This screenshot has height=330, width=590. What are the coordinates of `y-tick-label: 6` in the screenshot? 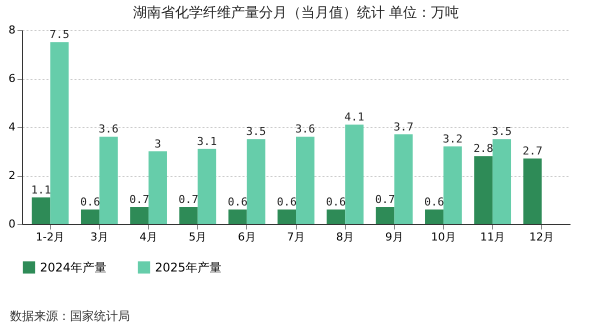 It's located at (12, 78).